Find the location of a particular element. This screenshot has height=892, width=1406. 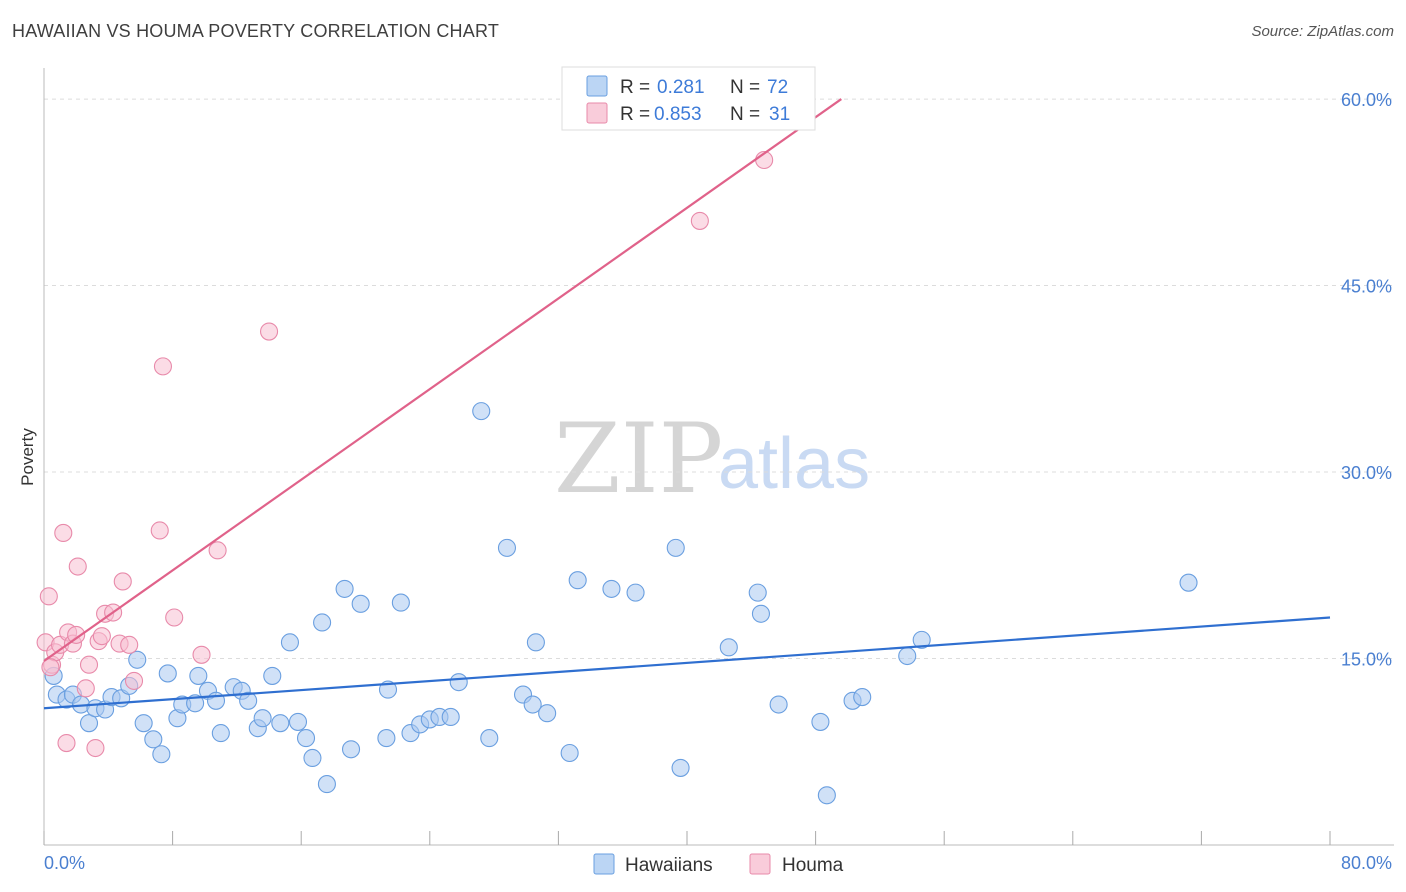

bottom-legend-swatch-houma is located at coordinates (760, 864).